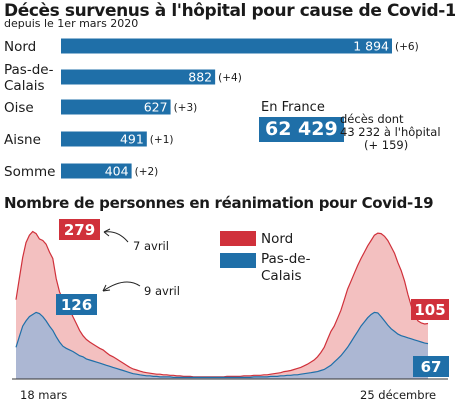 The width and height of the screenshot is (455, 406). I want to click on bar-value-label: 404, so click(117, 171).